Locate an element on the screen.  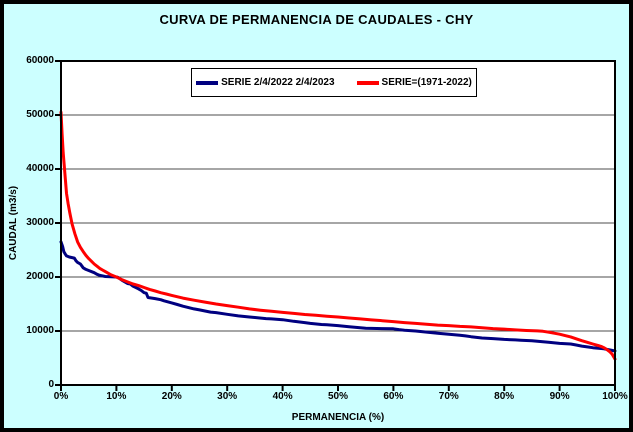
x-tick-label: 60% is located at coordinates (393, 396).